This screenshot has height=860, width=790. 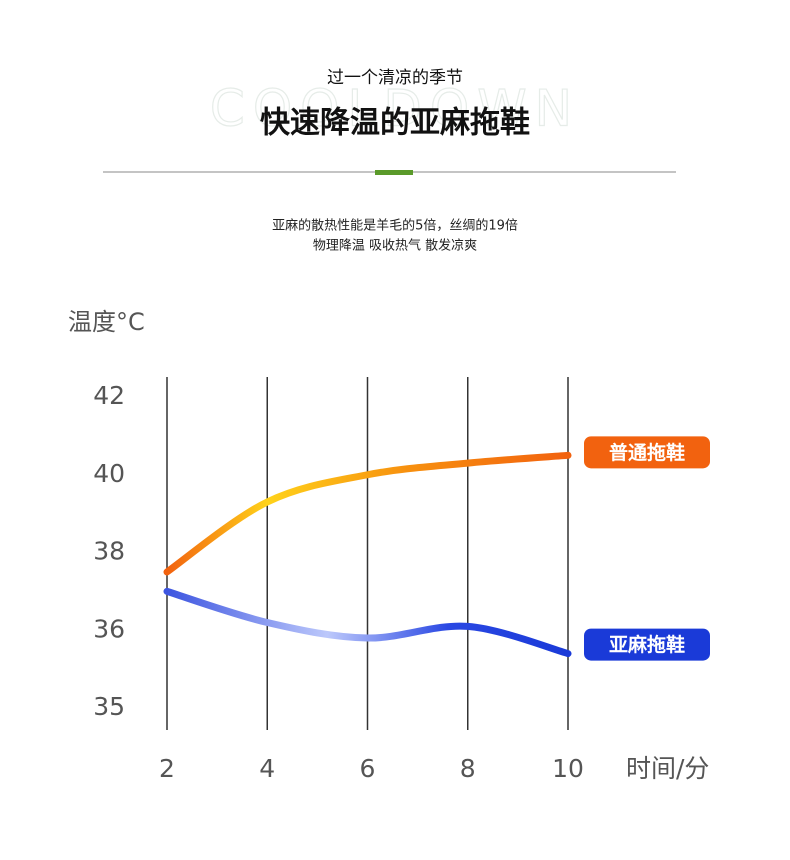 What do you see at coordinates (109, 551) in the screenshot?
I see `y-tick-label: 38` at bounding box center [109, 551].